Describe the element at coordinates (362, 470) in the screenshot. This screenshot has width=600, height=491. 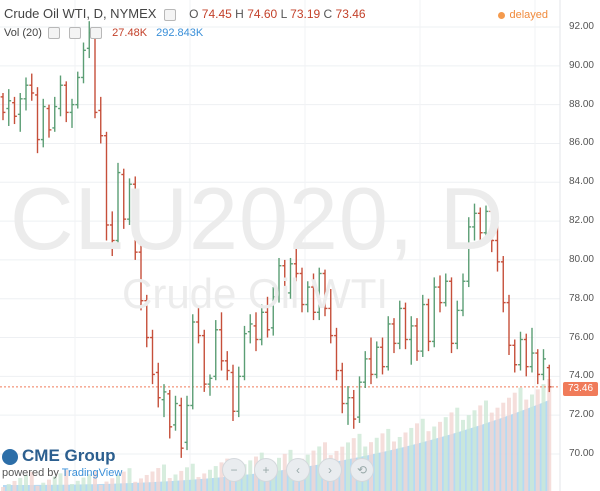
I see `reset-icon: ⟲` at that location.